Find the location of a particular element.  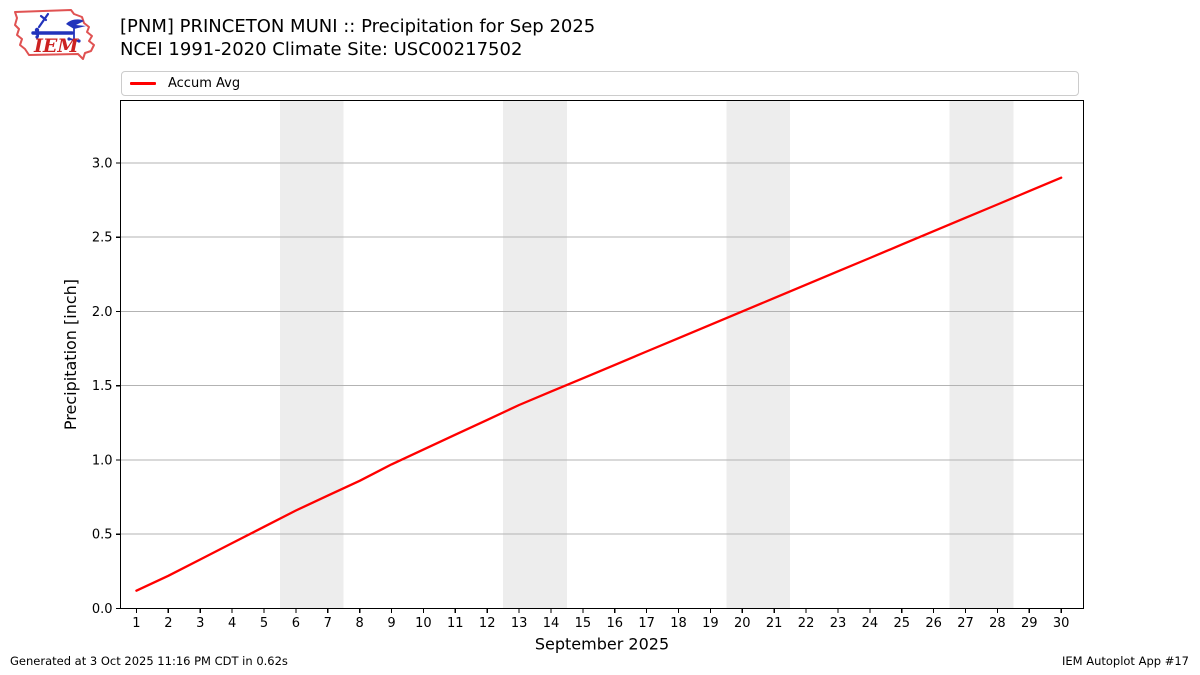

x-tick-label: 4 is located at coordinates (232, 623).